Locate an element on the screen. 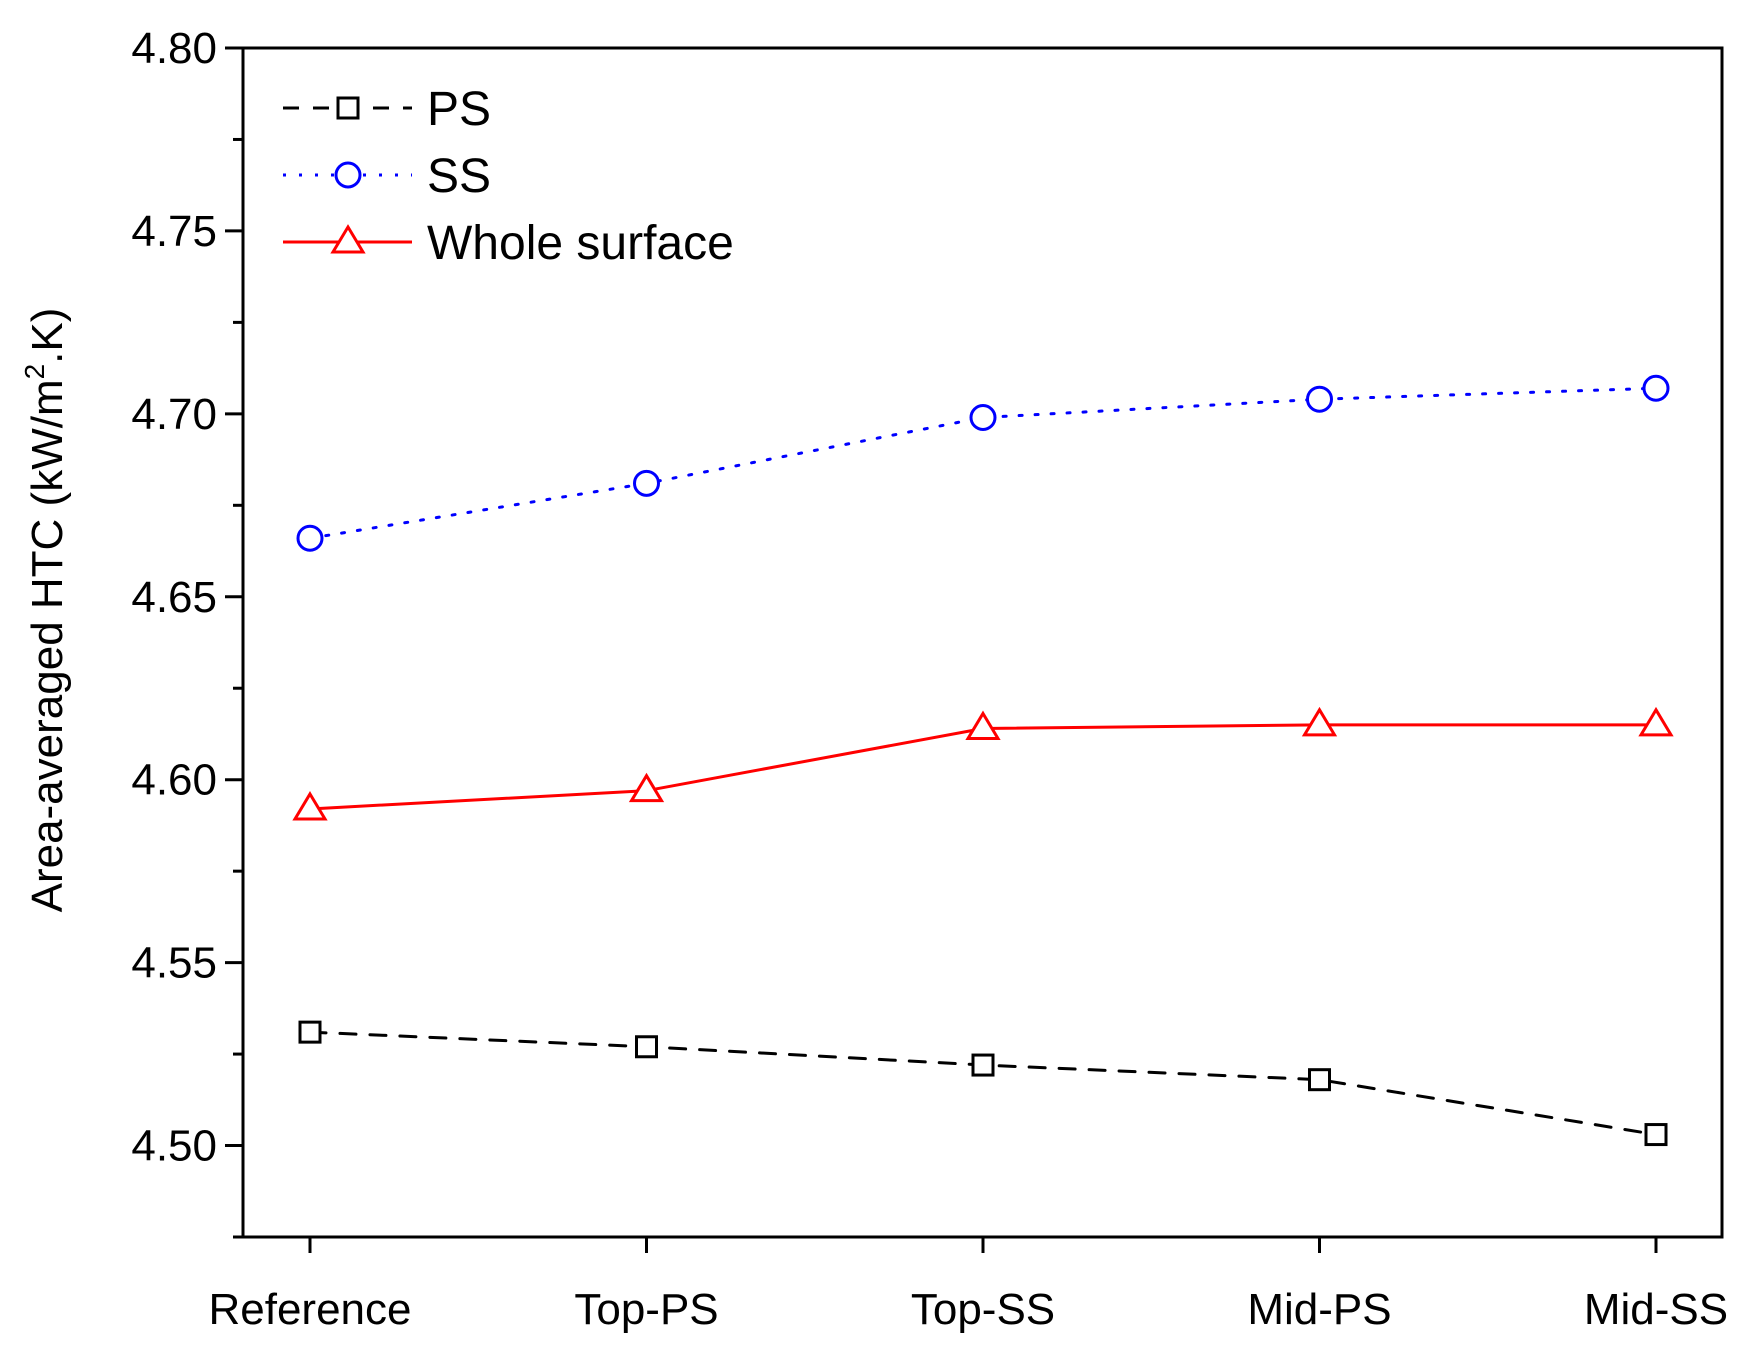 This screenshot has height=1363, width=1761. legend-label: PS is located at coordinates (459, 109).